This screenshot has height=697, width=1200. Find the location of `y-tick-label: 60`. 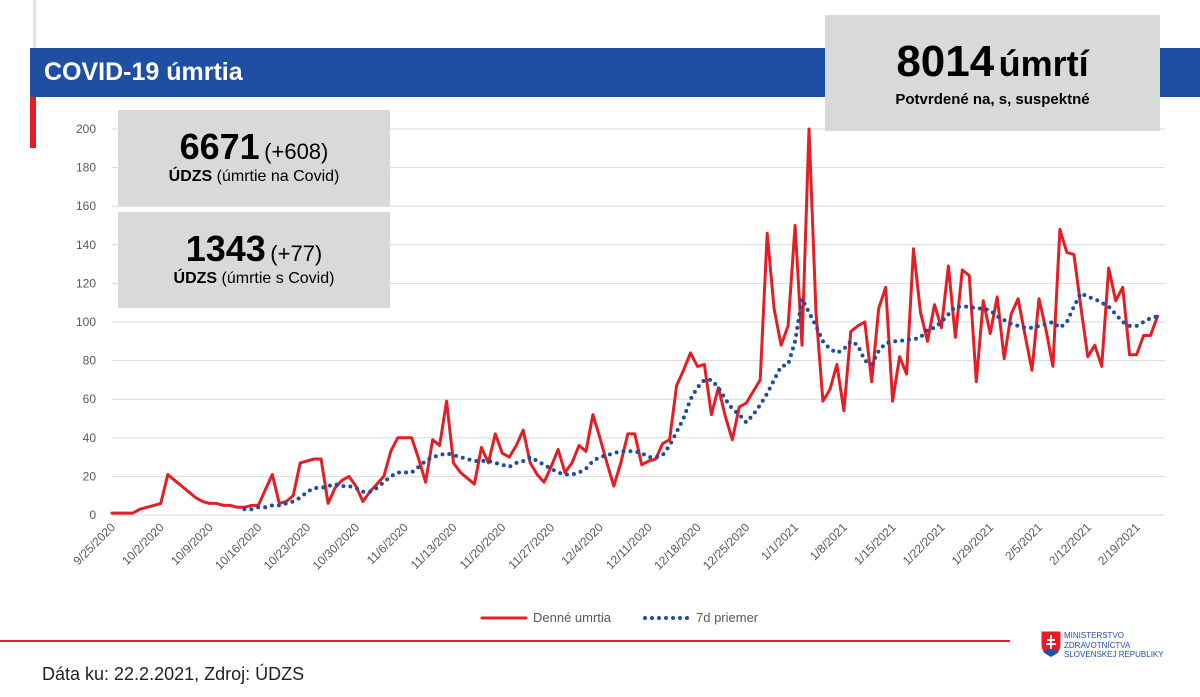

y-tick-label: 60 is located at coordinates (90, 399).